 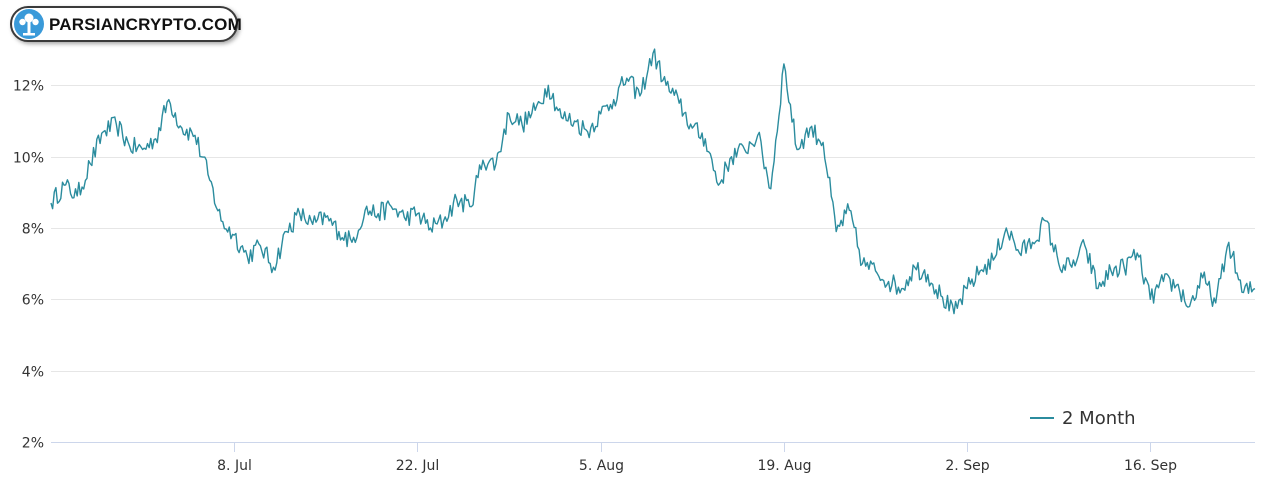 What do you see at coordinates (1150, 466) in the screenshot?
I see `x-tick-label: 16. Sep` at bounding box center [1150, 466].